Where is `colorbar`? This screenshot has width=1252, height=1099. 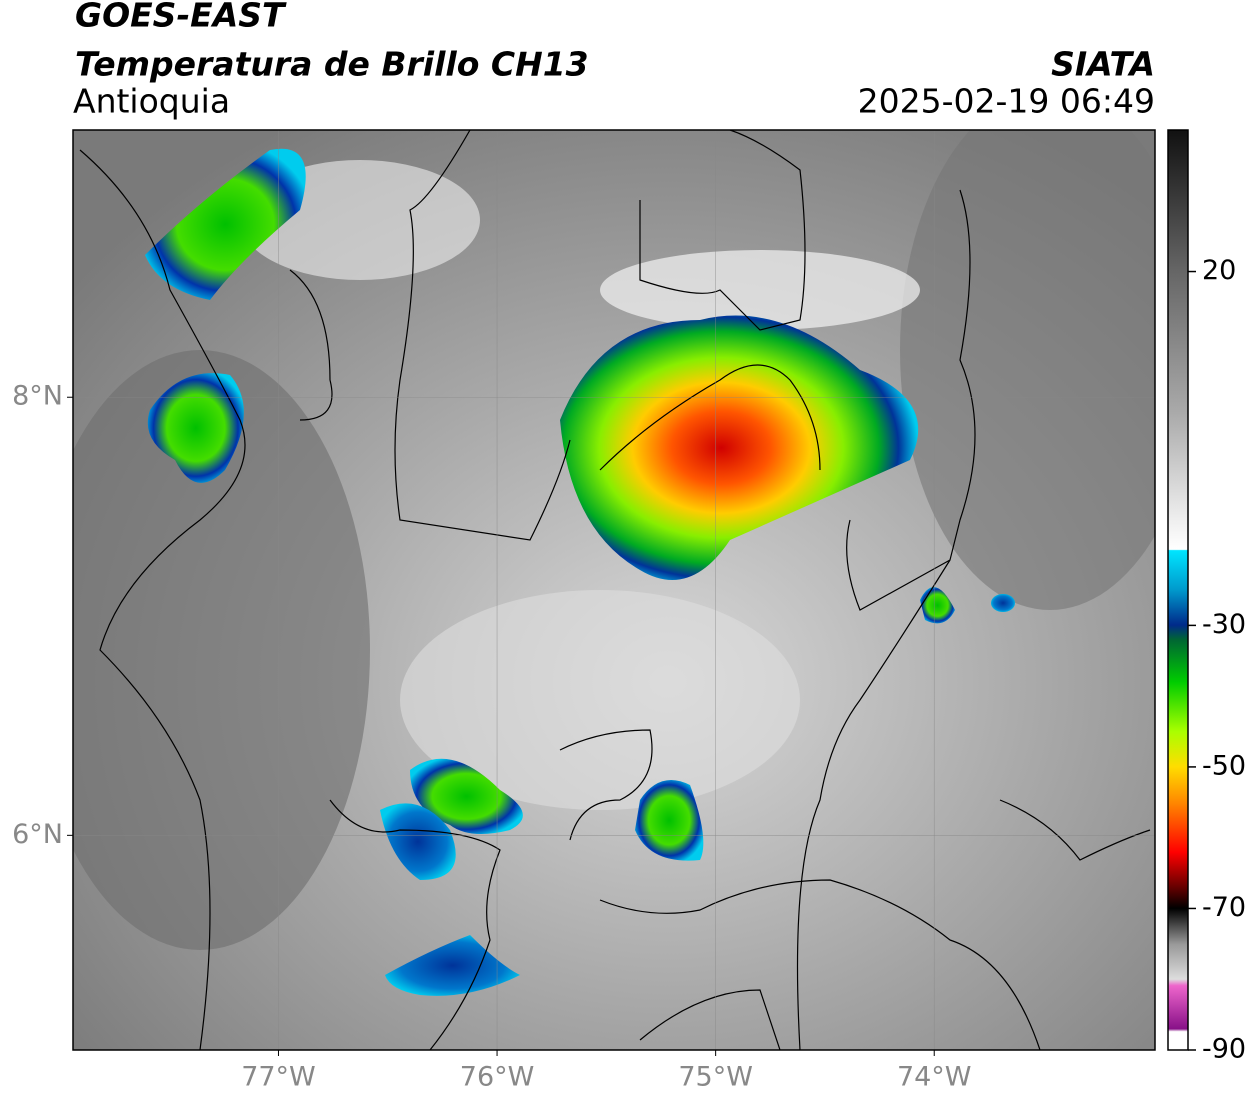 colorbar is located at coordinates (1178, 590).